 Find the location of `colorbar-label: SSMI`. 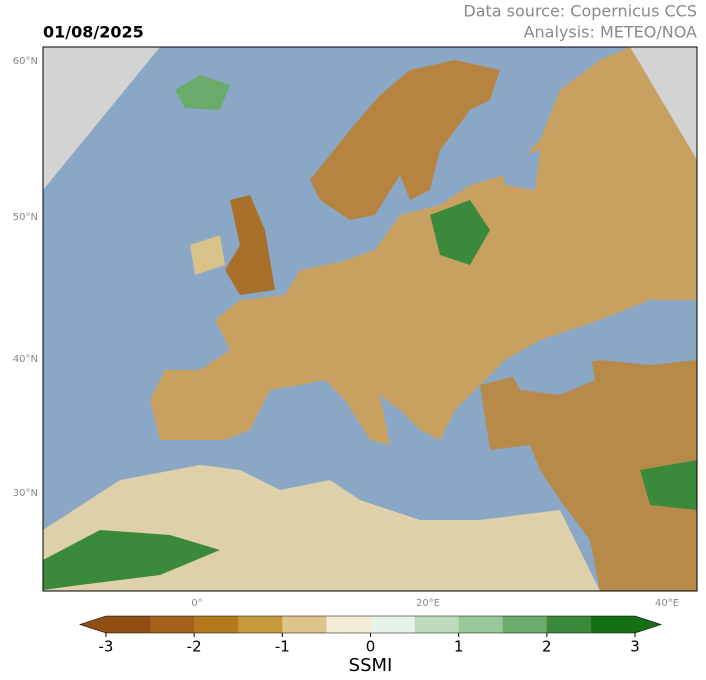

colorbar-label: SSMI is located at coordinates (371, 665).